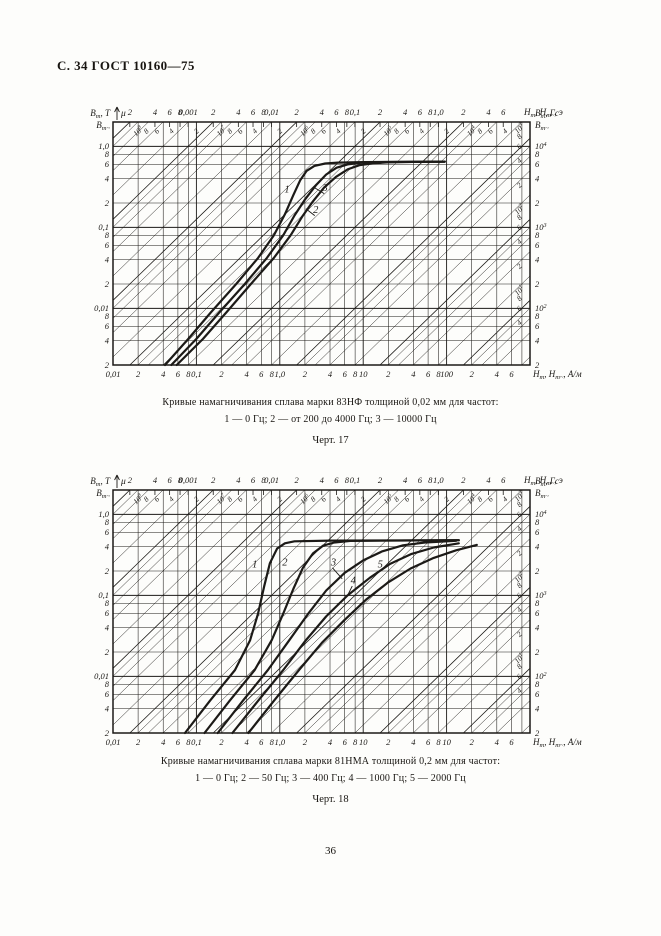  Describe the element at coordinates (123, 114) in the screenshot. I see `mu-axis-symbol: μ` at that location.